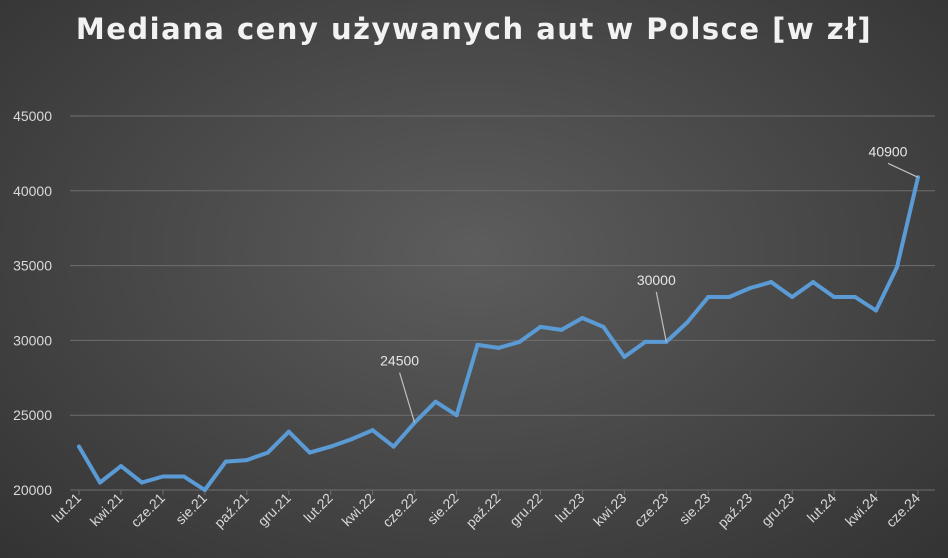 The width and height of the screenshot is (948, 558). What do you see at coordinates (399, 510) in the screenshot?
I see `x-tick-label: cze.22` at bounding box center [399, 510].